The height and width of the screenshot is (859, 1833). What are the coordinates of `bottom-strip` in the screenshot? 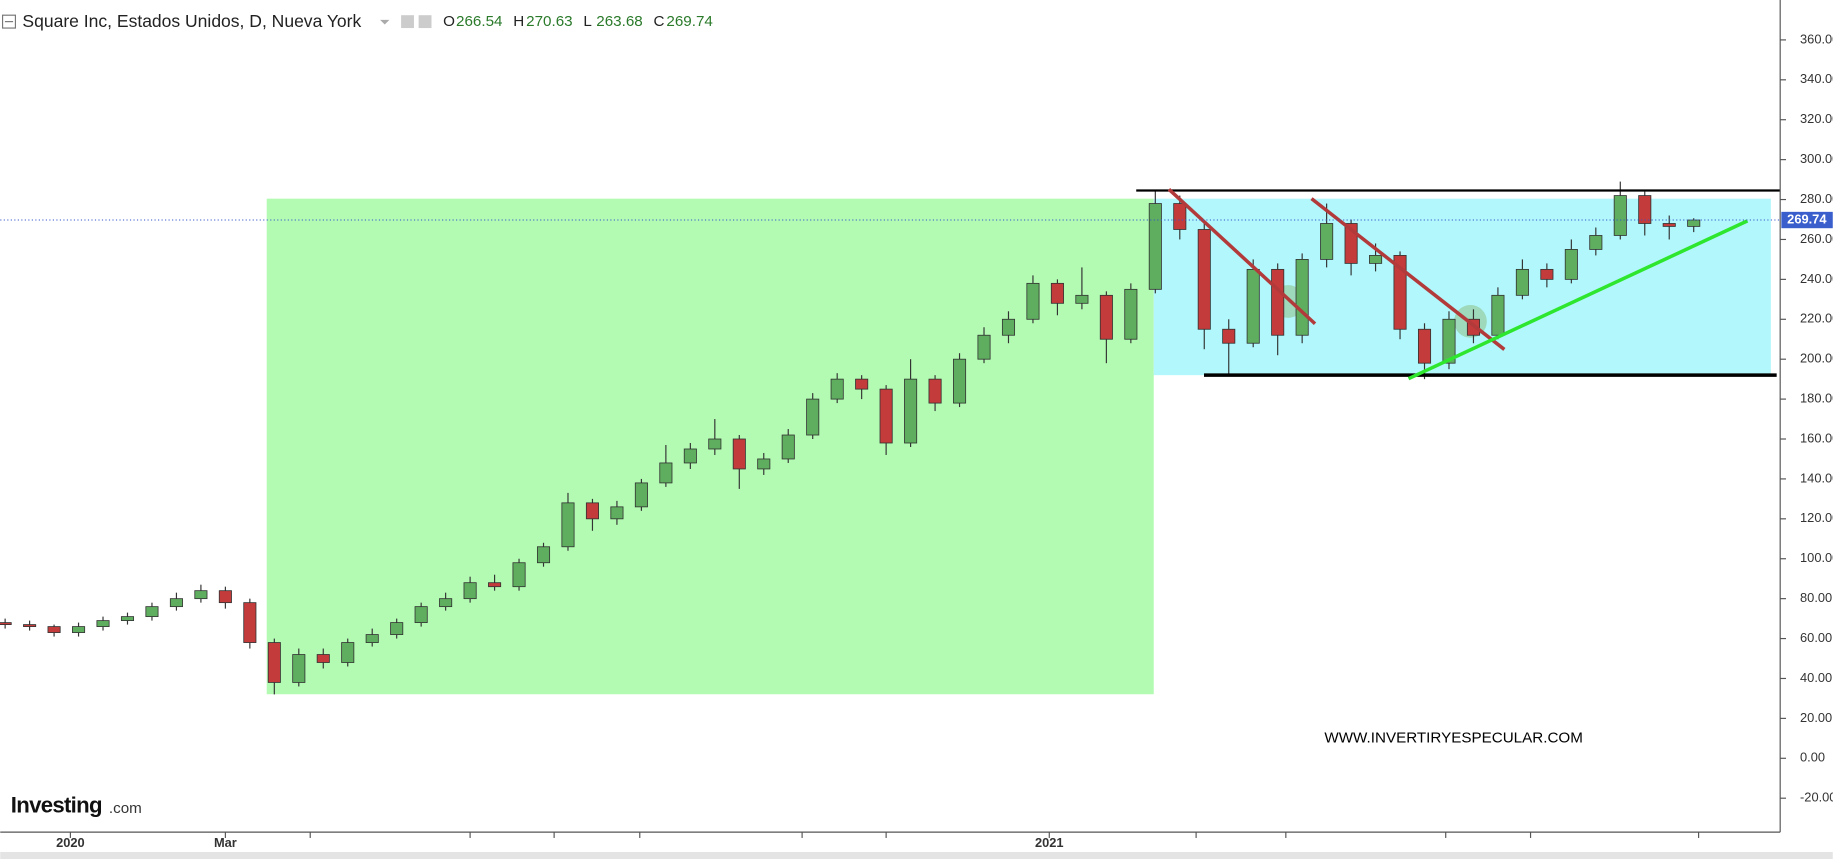 It's located at (916, 855).